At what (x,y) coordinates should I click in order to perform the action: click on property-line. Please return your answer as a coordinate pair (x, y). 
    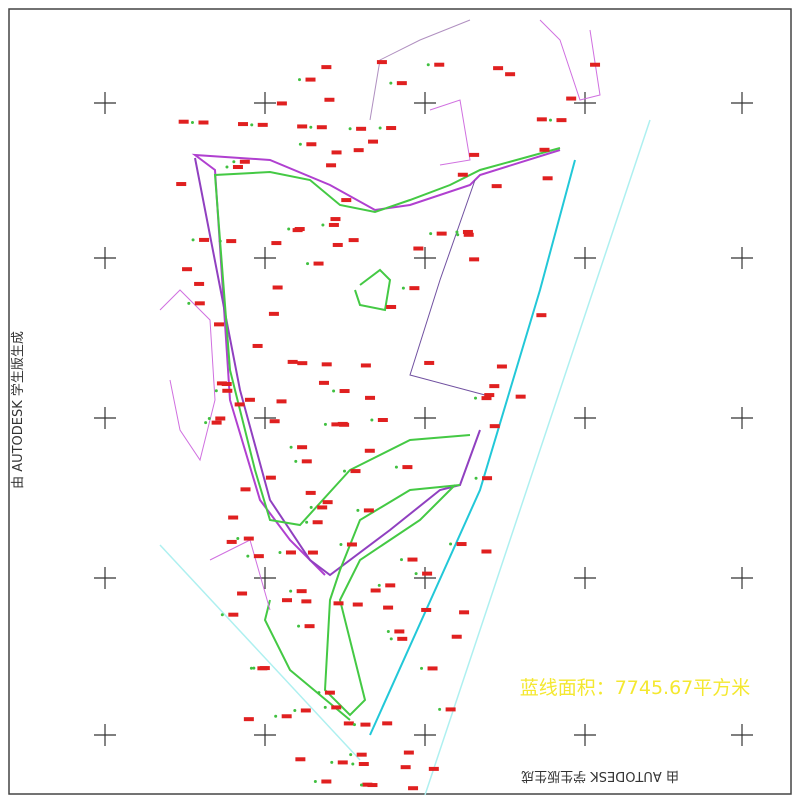
    Looking at the image, I should click on (447, 287).